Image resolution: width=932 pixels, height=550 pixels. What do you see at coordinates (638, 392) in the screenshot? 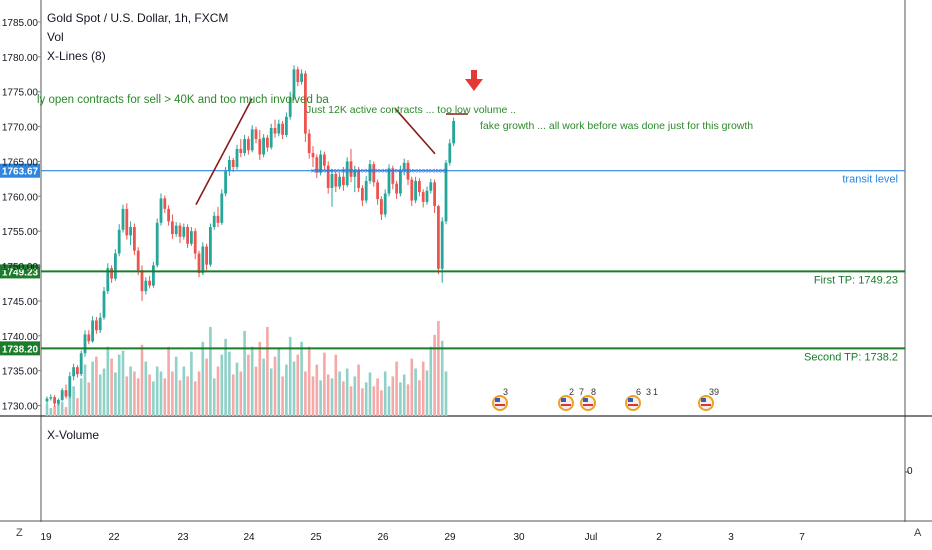
I see `event-badge-count: 6` at bounding box center [638, 392].